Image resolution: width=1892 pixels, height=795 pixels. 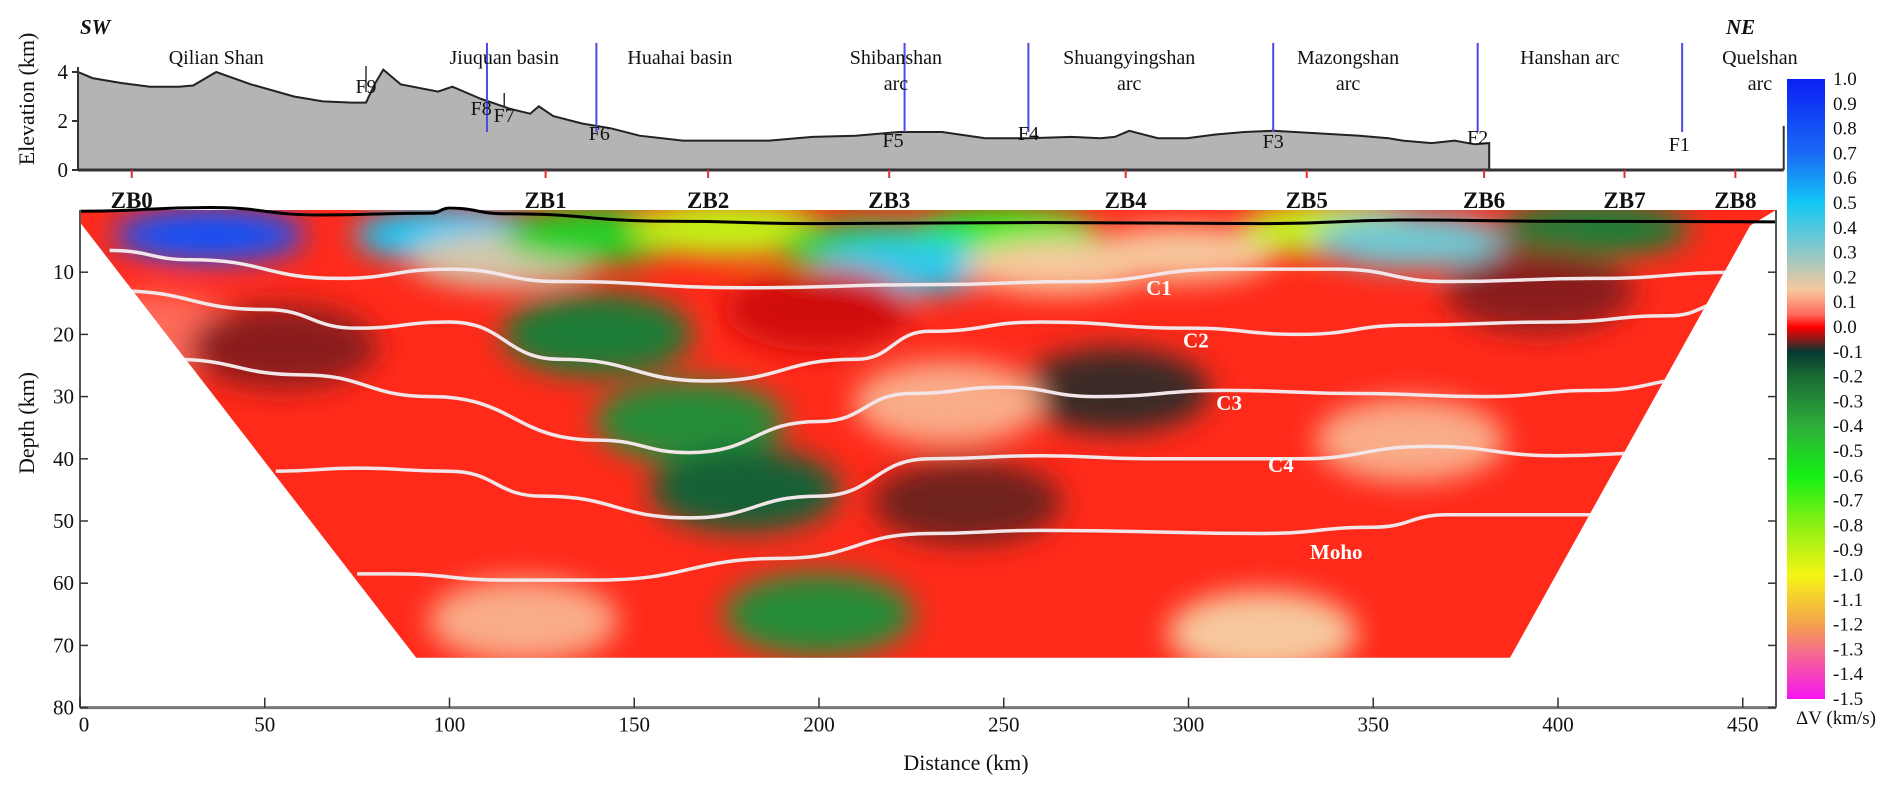 What do you see at coordinates (1281, 465) in the screenshot?
I see `interface-label-c4: C4` at bounding box center [1281, 465].